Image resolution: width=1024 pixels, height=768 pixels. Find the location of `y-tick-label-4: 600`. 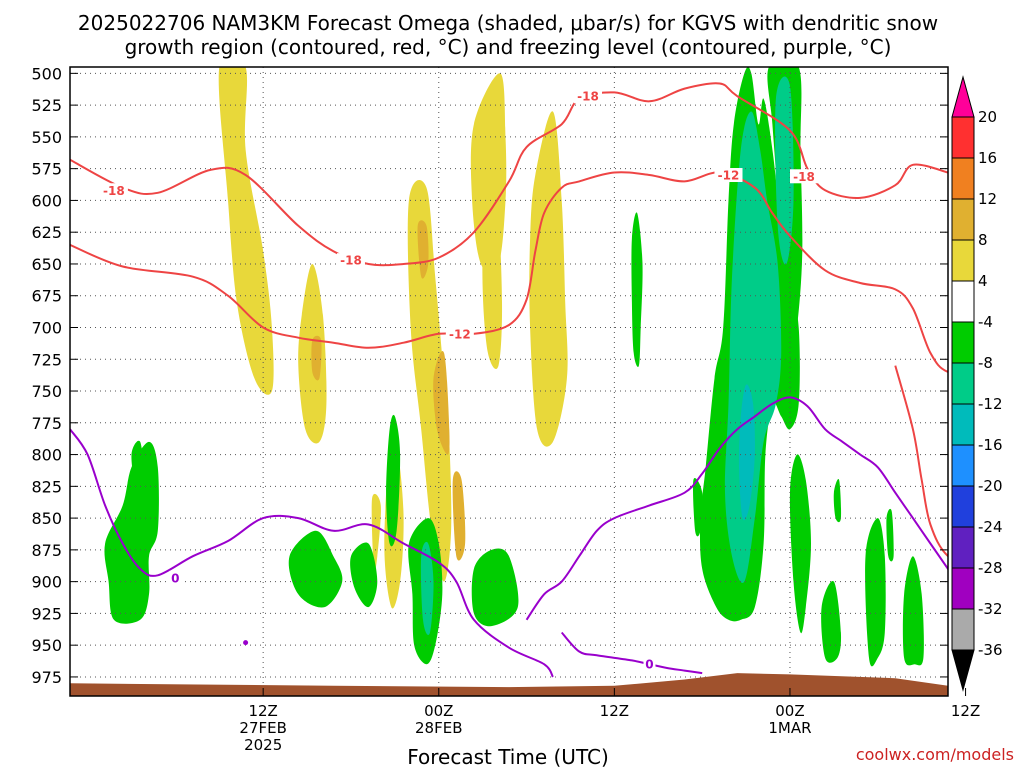

y-tick-label-4: 600 is located at coordinates (46, 200).